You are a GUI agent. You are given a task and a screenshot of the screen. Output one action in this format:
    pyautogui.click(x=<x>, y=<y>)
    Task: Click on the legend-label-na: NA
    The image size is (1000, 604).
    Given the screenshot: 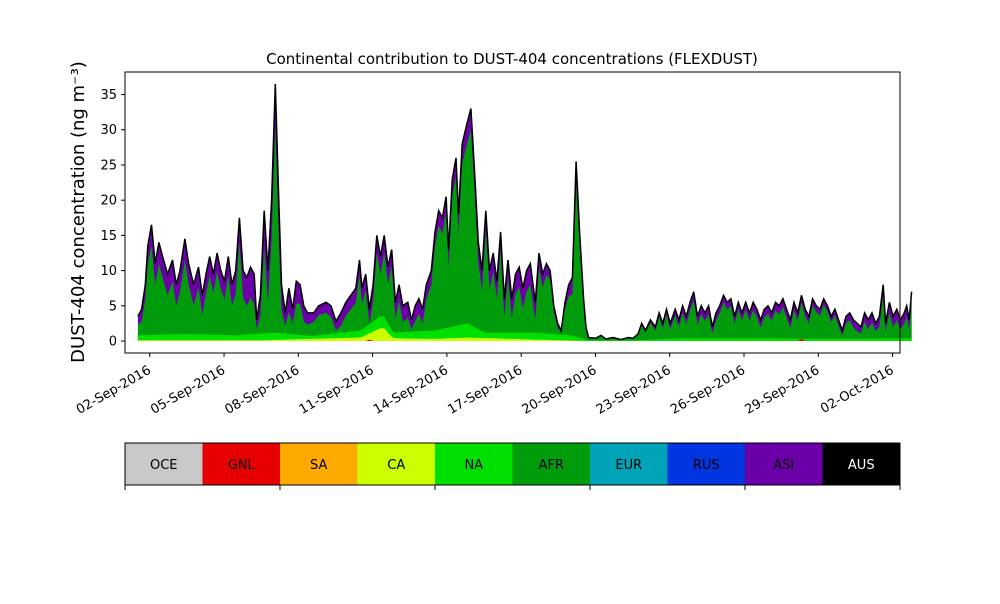 What is the action you would take?
    pyautogui.click(x=473, y=465)
    